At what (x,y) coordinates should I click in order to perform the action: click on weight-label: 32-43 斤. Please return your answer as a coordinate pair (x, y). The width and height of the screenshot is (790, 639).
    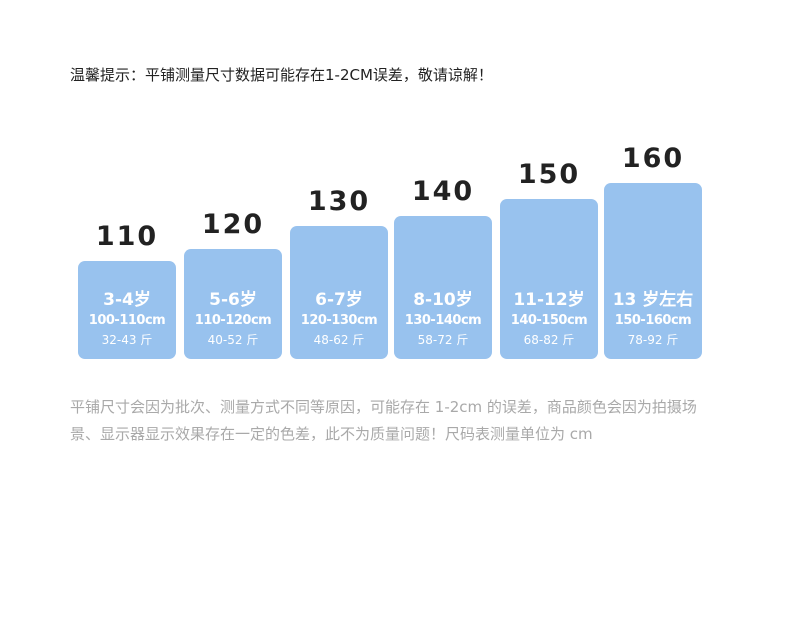
    Looking at the image, I should click on (127, 340).